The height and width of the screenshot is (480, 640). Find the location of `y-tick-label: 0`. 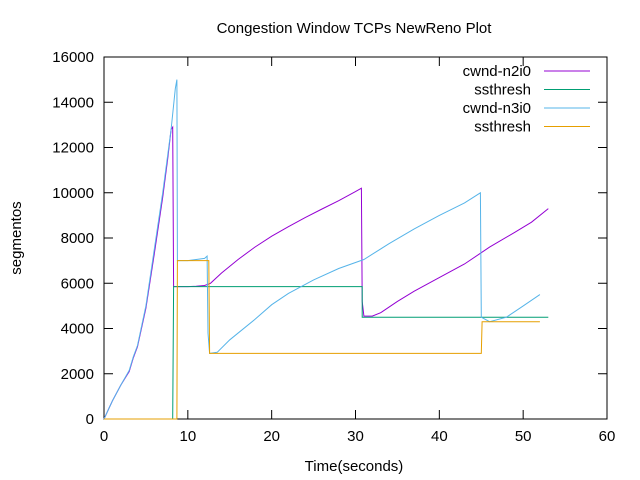

y-tick-label: 0 is located at coordinates (90, 419).